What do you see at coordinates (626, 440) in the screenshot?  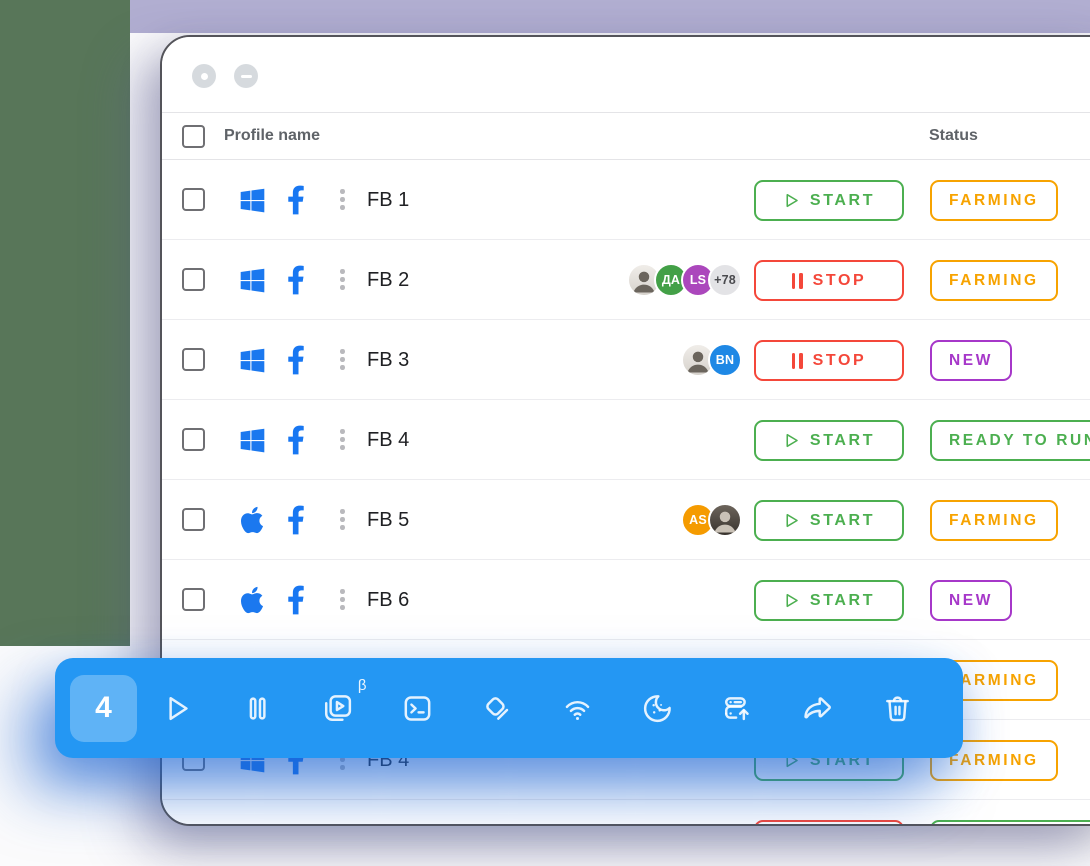 I see `table-row: FB 4 START READY TO RUN` at bounding box center [626, 440].